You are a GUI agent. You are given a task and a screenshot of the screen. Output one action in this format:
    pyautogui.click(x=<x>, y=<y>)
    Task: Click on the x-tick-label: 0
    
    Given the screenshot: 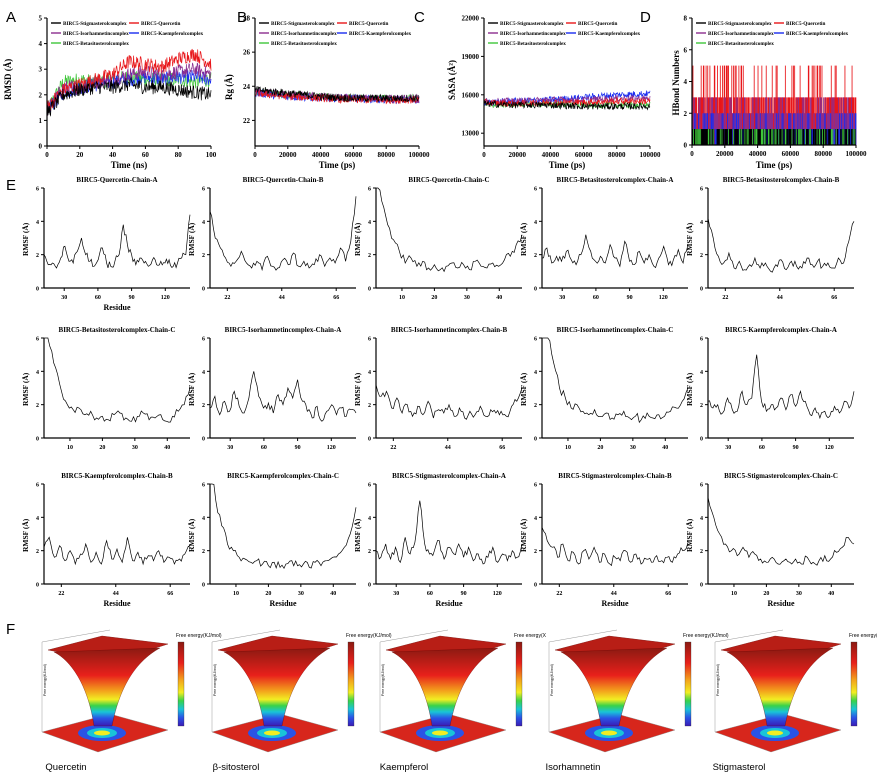 What is the action you would take?
    pyautogui.click(x=255, y=155)
    